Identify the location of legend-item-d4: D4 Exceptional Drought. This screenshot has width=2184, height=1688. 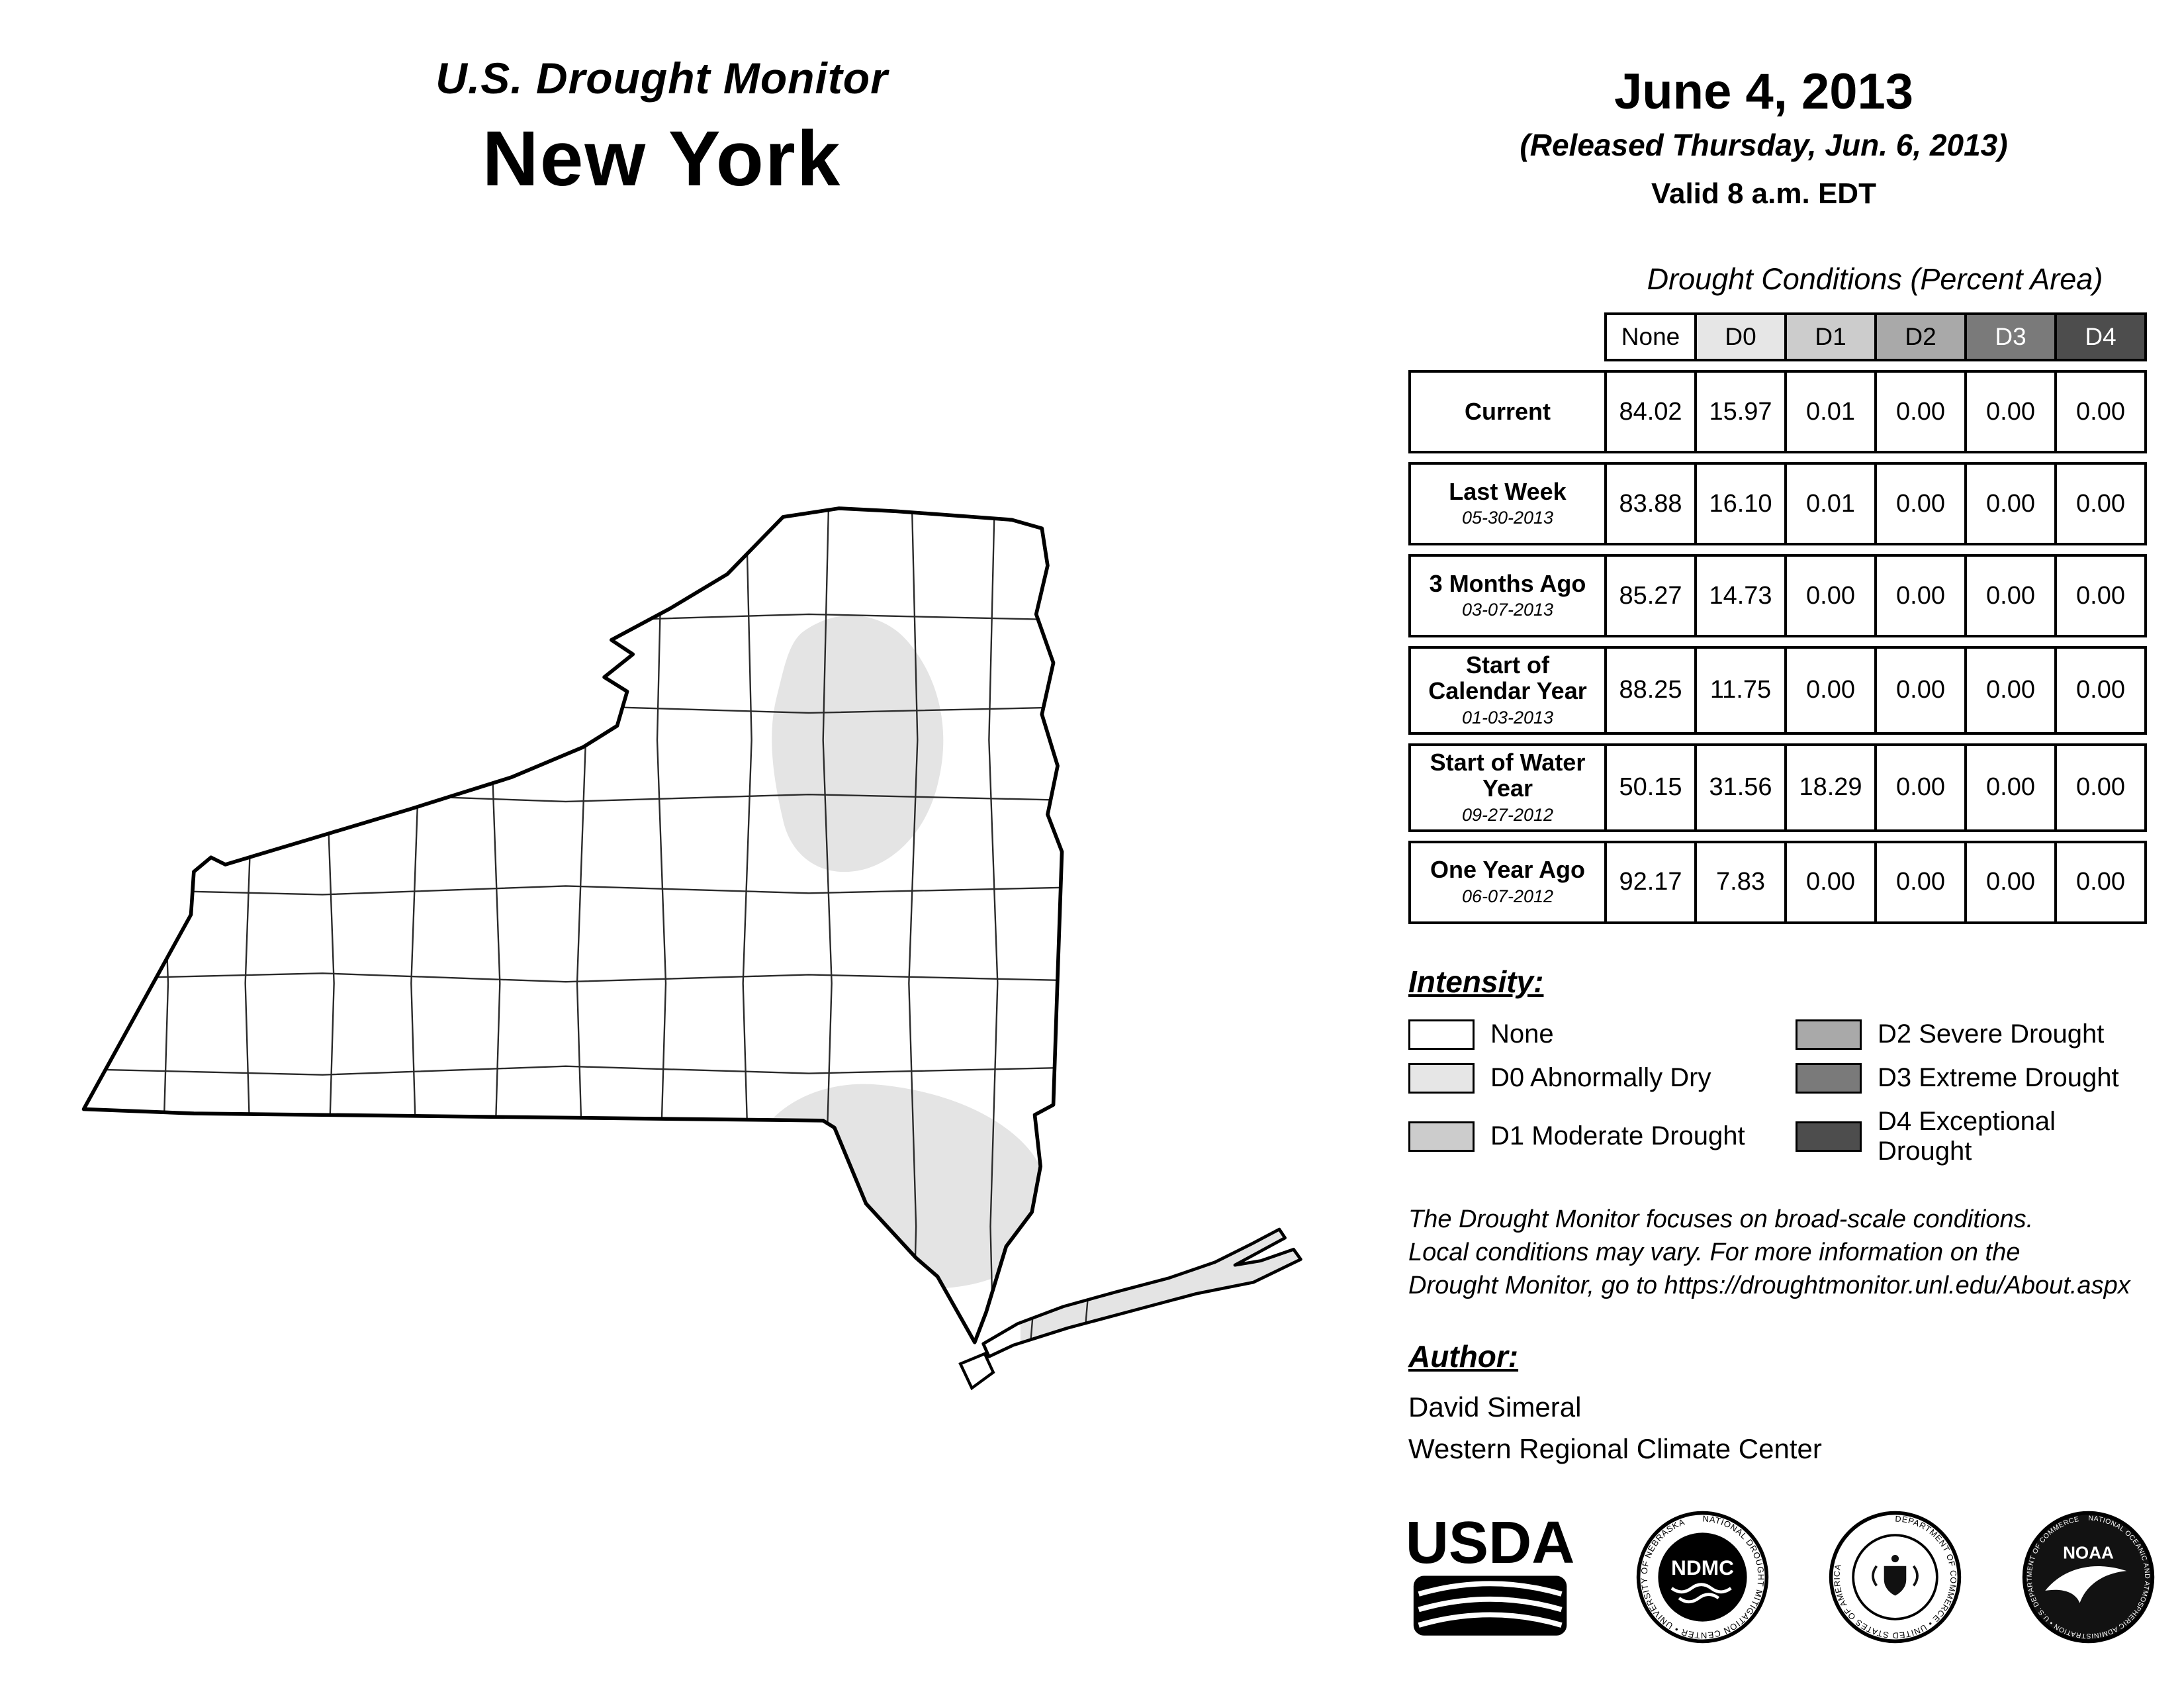
(1976, 1136).